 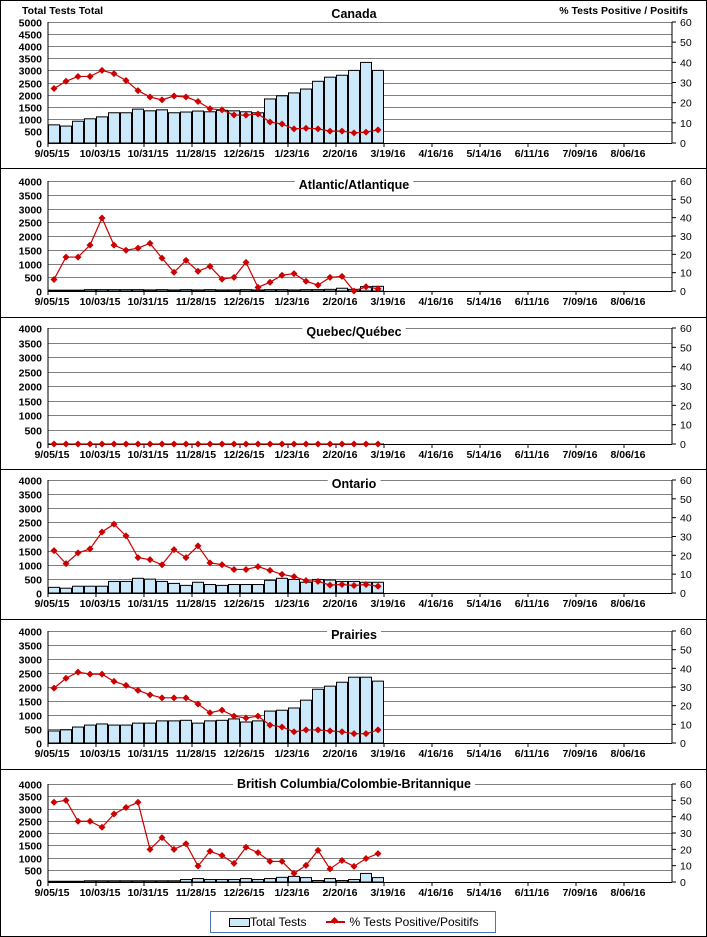 What do you see at coordinates (686, 669) in the screenshot?
I see `y2-tick-label: 40` at bounding box center [686, 669].